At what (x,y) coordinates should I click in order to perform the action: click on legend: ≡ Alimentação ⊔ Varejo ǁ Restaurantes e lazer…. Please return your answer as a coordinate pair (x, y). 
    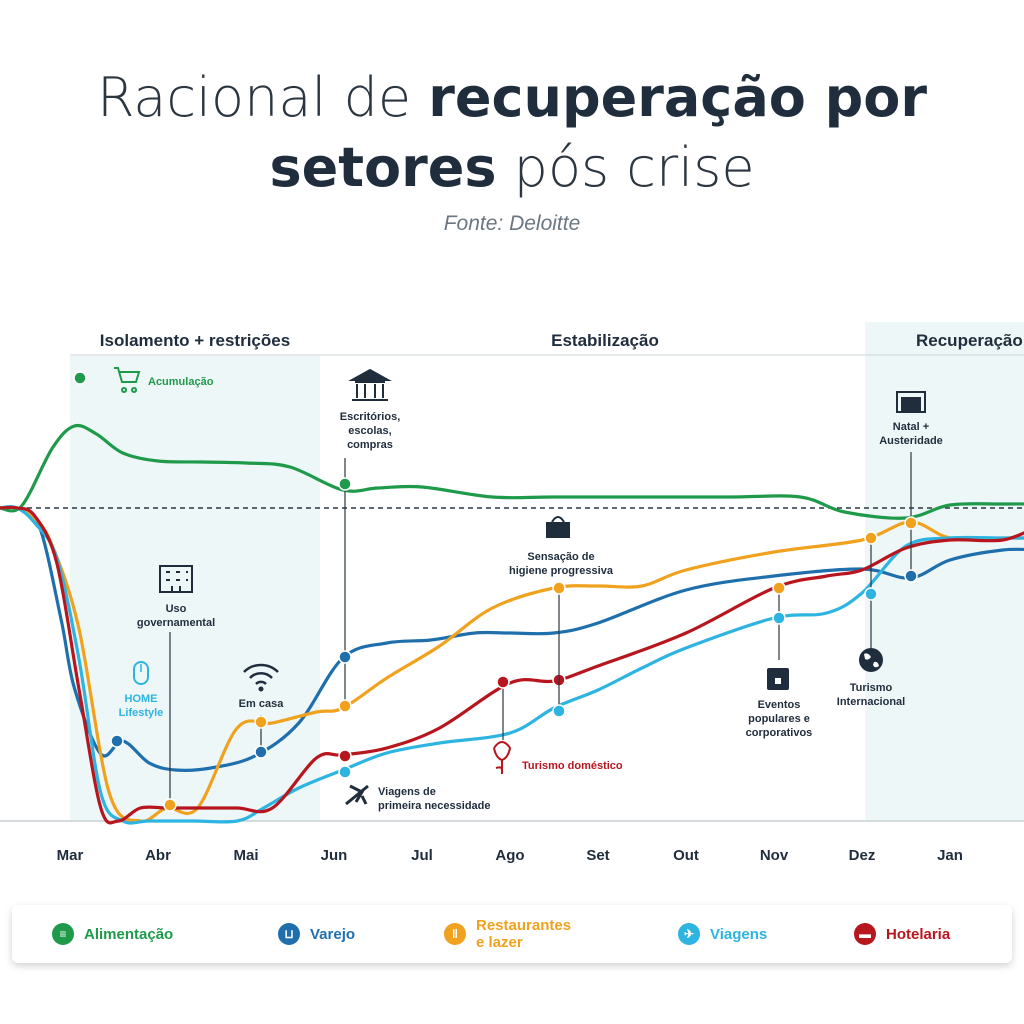
    Looking at the image, I should click on (512, 934).